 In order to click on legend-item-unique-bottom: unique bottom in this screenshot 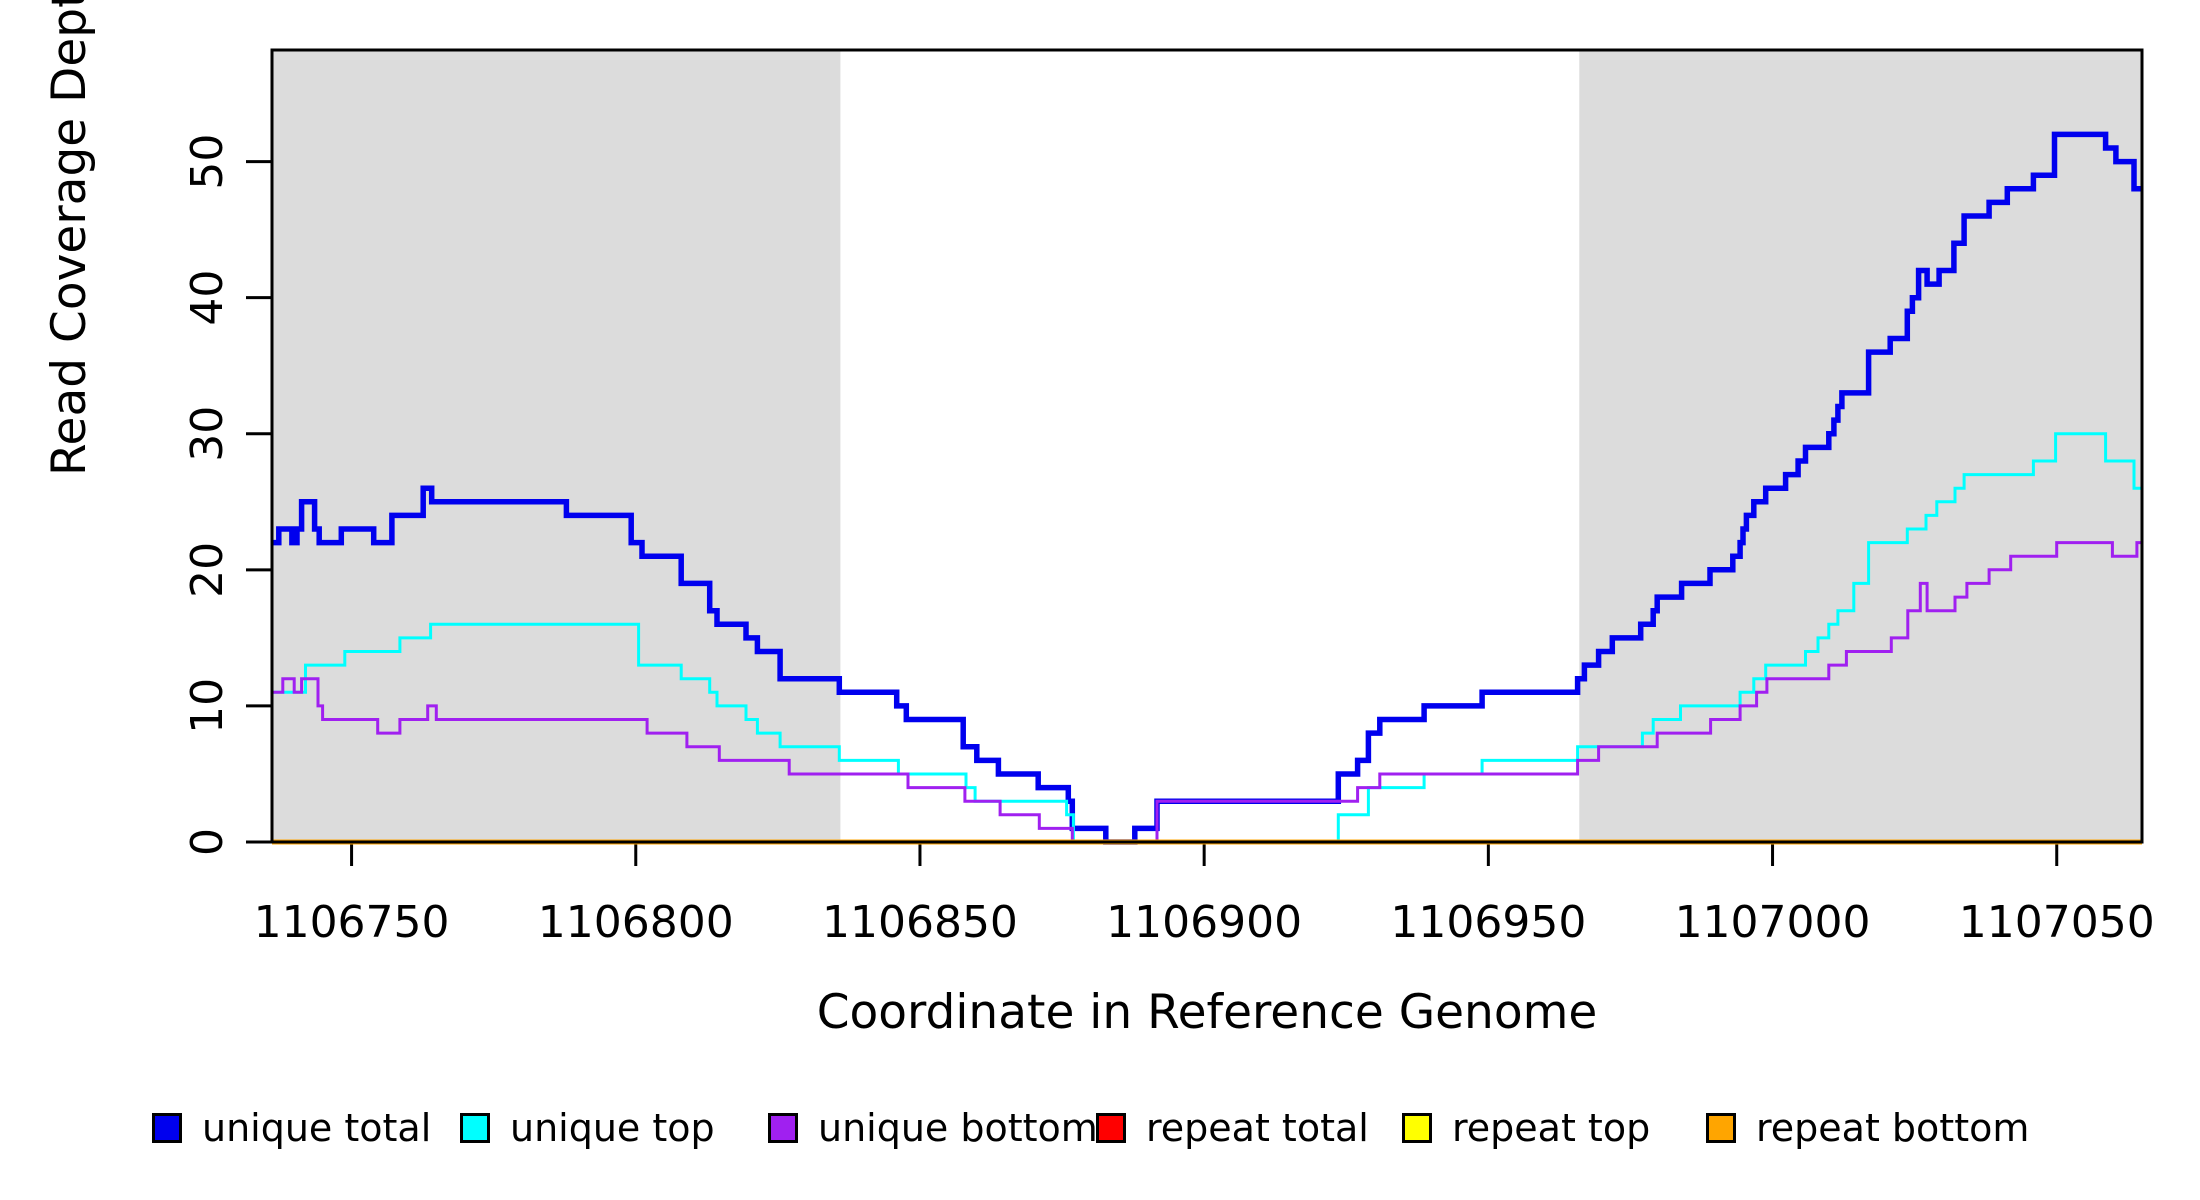, I will do `click(933, 1128)`.